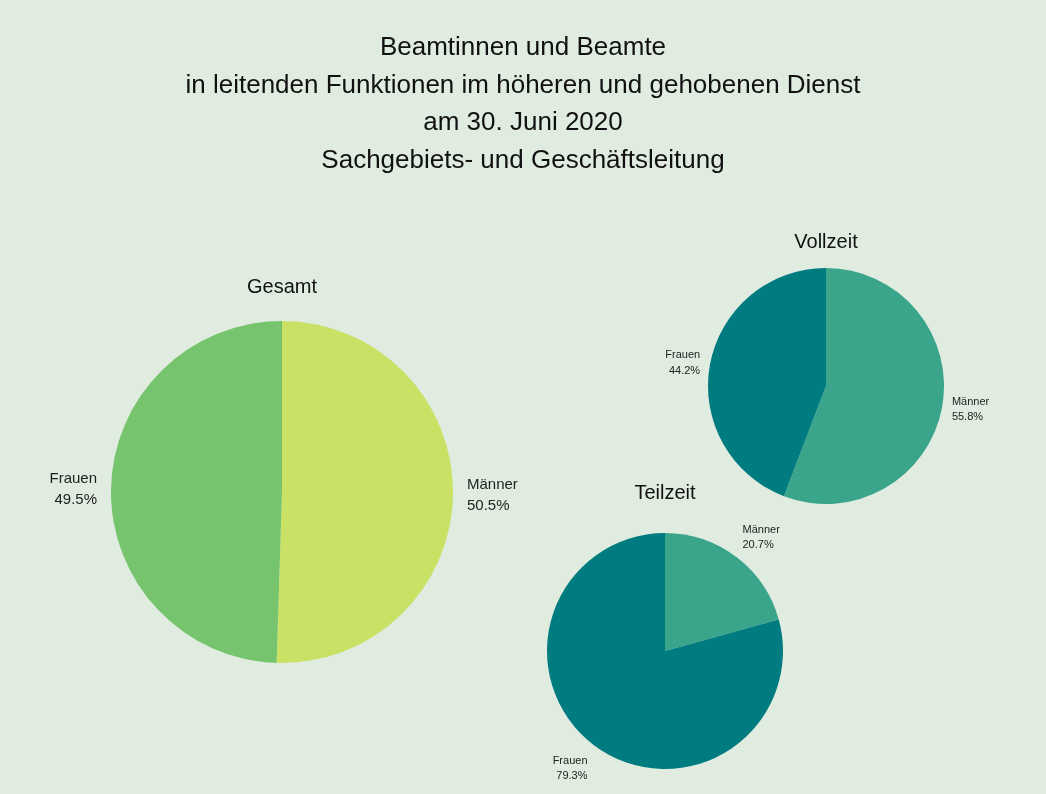 The height and width of the screenshot is (794, 1046). Describe the element at coordinates (488, 504) in the screenshot. I see `data-label: 50.5%` at that location.